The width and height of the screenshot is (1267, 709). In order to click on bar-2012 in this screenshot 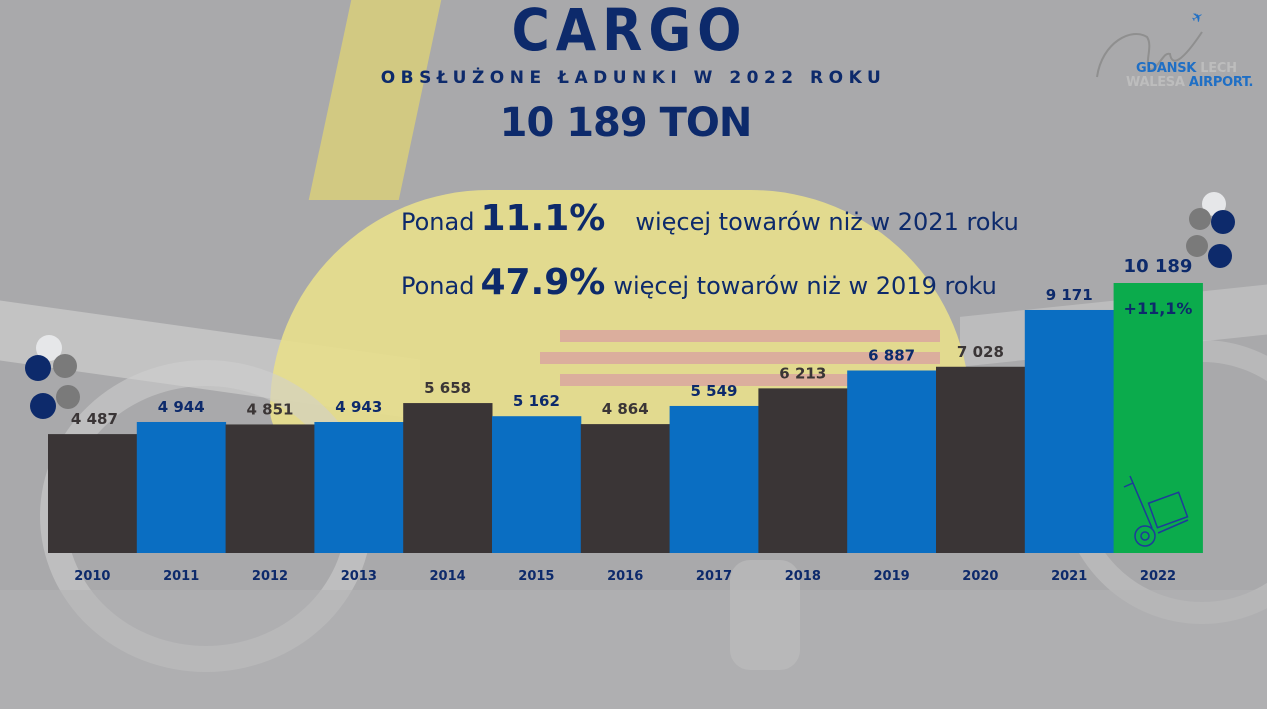, I will do `click(270, 488)`.